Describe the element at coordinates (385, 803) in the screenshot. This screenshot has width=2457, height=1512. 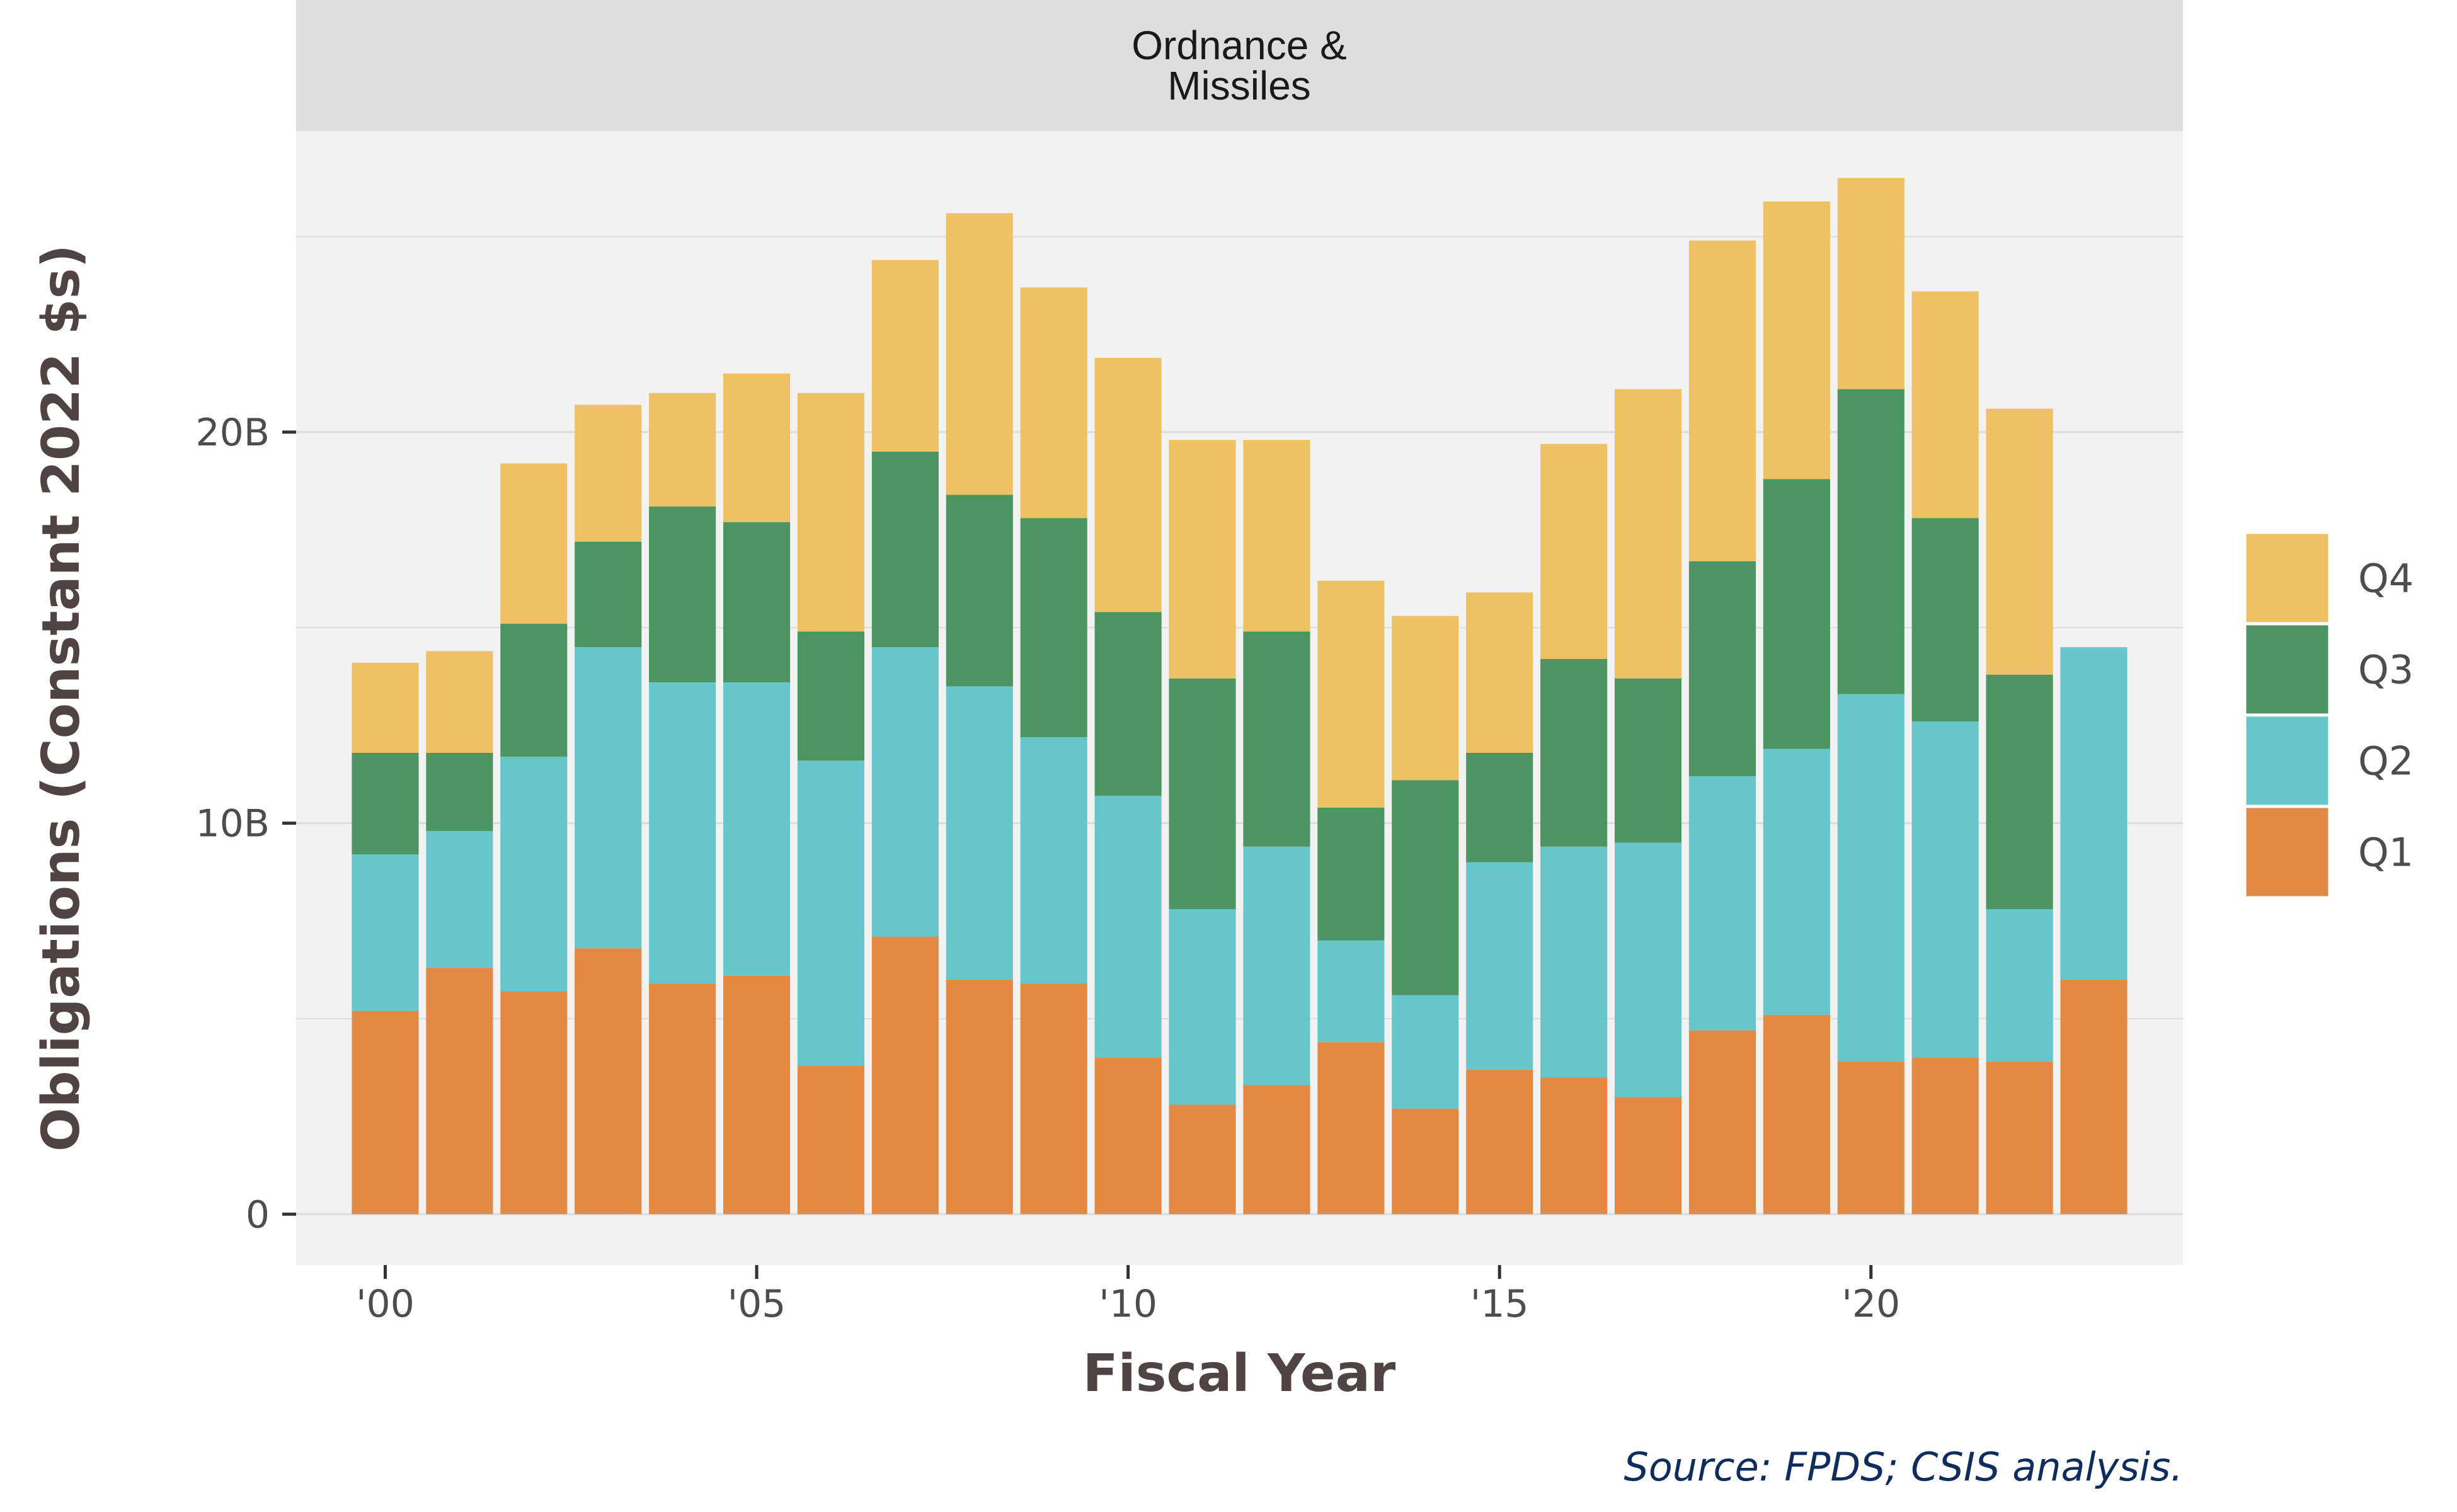
I see `bar-q3-2000` at that location.